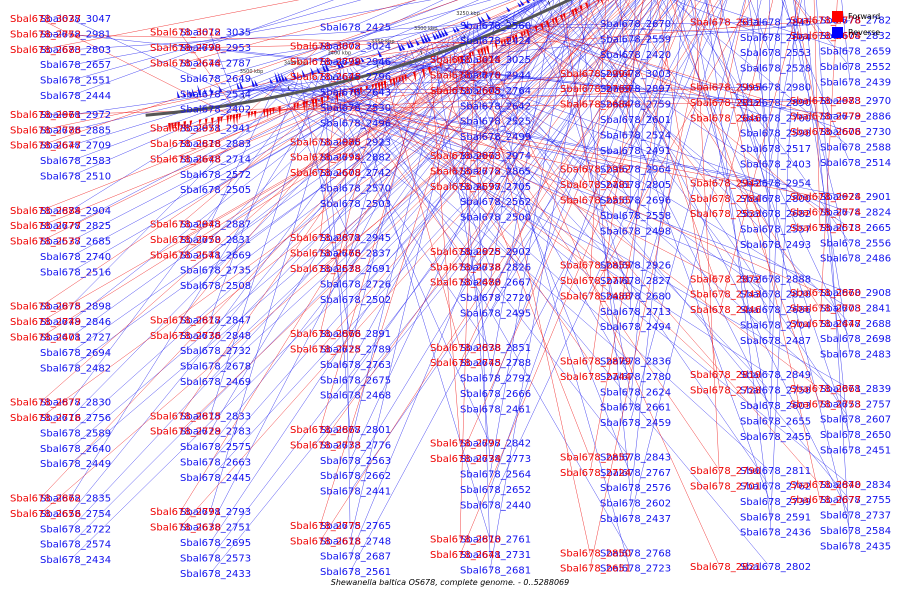 Image resolution: width=900 pixels, height=600 pixels. I want to click on reverse-gene-label: Sbal678_2754, so click(75, 514).